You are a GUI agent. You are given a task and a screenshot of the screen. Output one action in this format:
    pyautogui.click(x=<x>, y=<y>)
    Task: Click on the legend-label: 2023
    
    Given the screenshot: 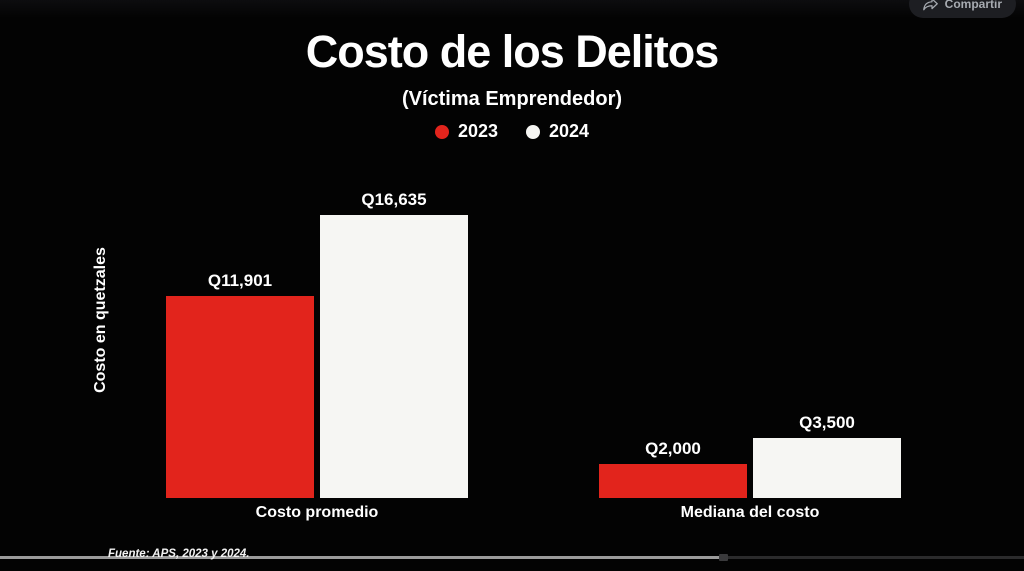 What is the action you would take?
    pyautogui.click(x=477, y=131)
    